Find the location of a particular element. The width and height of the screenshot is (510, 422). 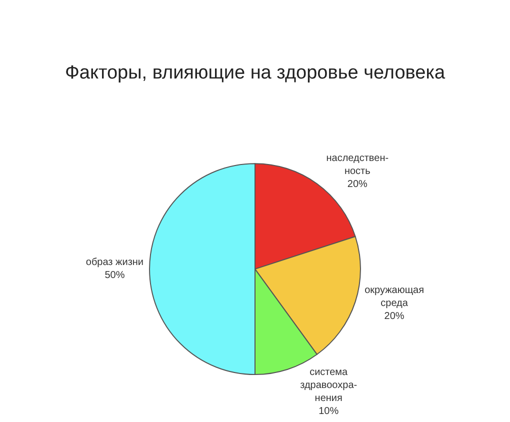

data-label: 50% is located at coordinates (114, 276).